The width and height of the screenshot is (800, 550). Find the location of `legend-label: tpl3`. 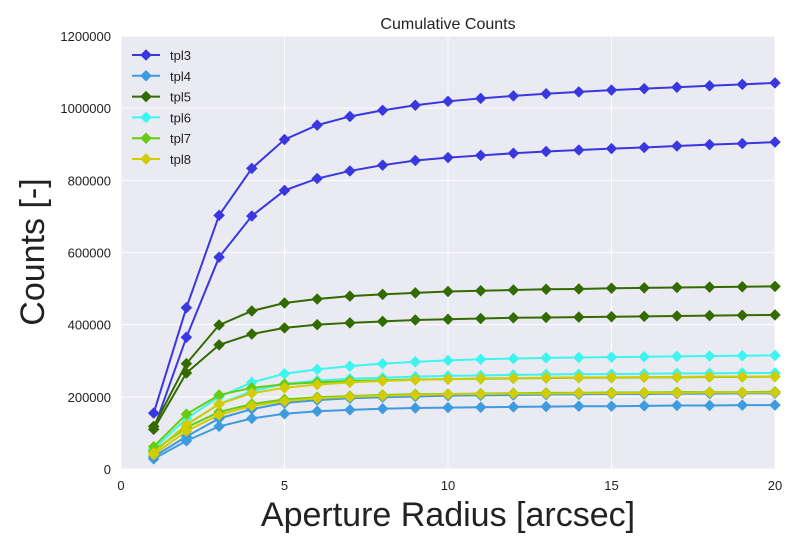

legend-label: tpl3 is located at coordinates (180, 55).